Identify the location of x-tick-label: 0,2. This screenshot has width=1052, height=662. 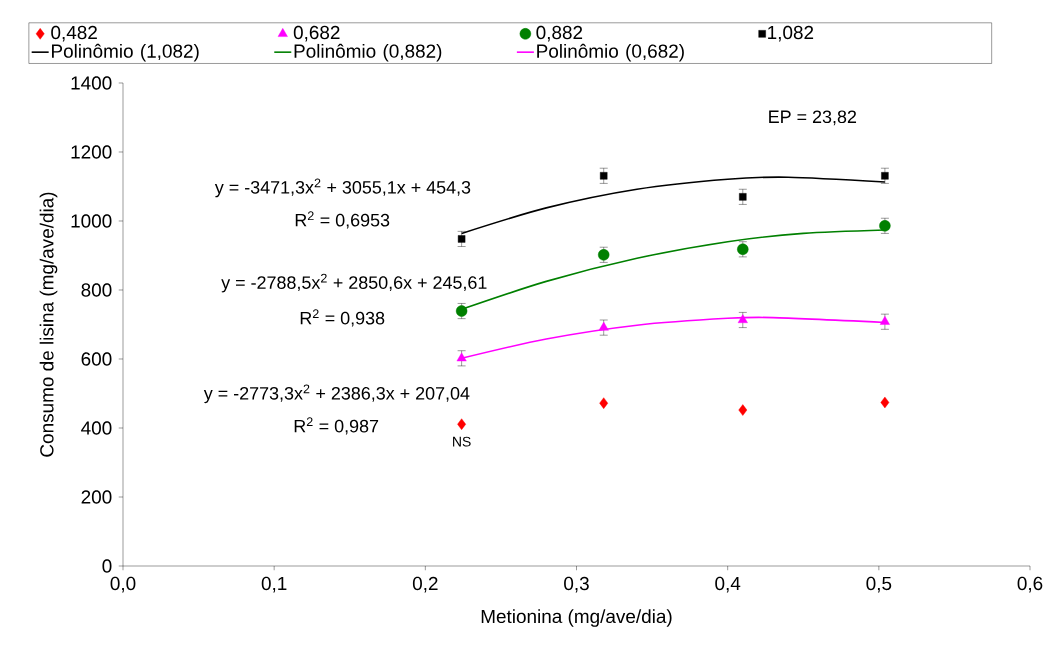
(425, 584).